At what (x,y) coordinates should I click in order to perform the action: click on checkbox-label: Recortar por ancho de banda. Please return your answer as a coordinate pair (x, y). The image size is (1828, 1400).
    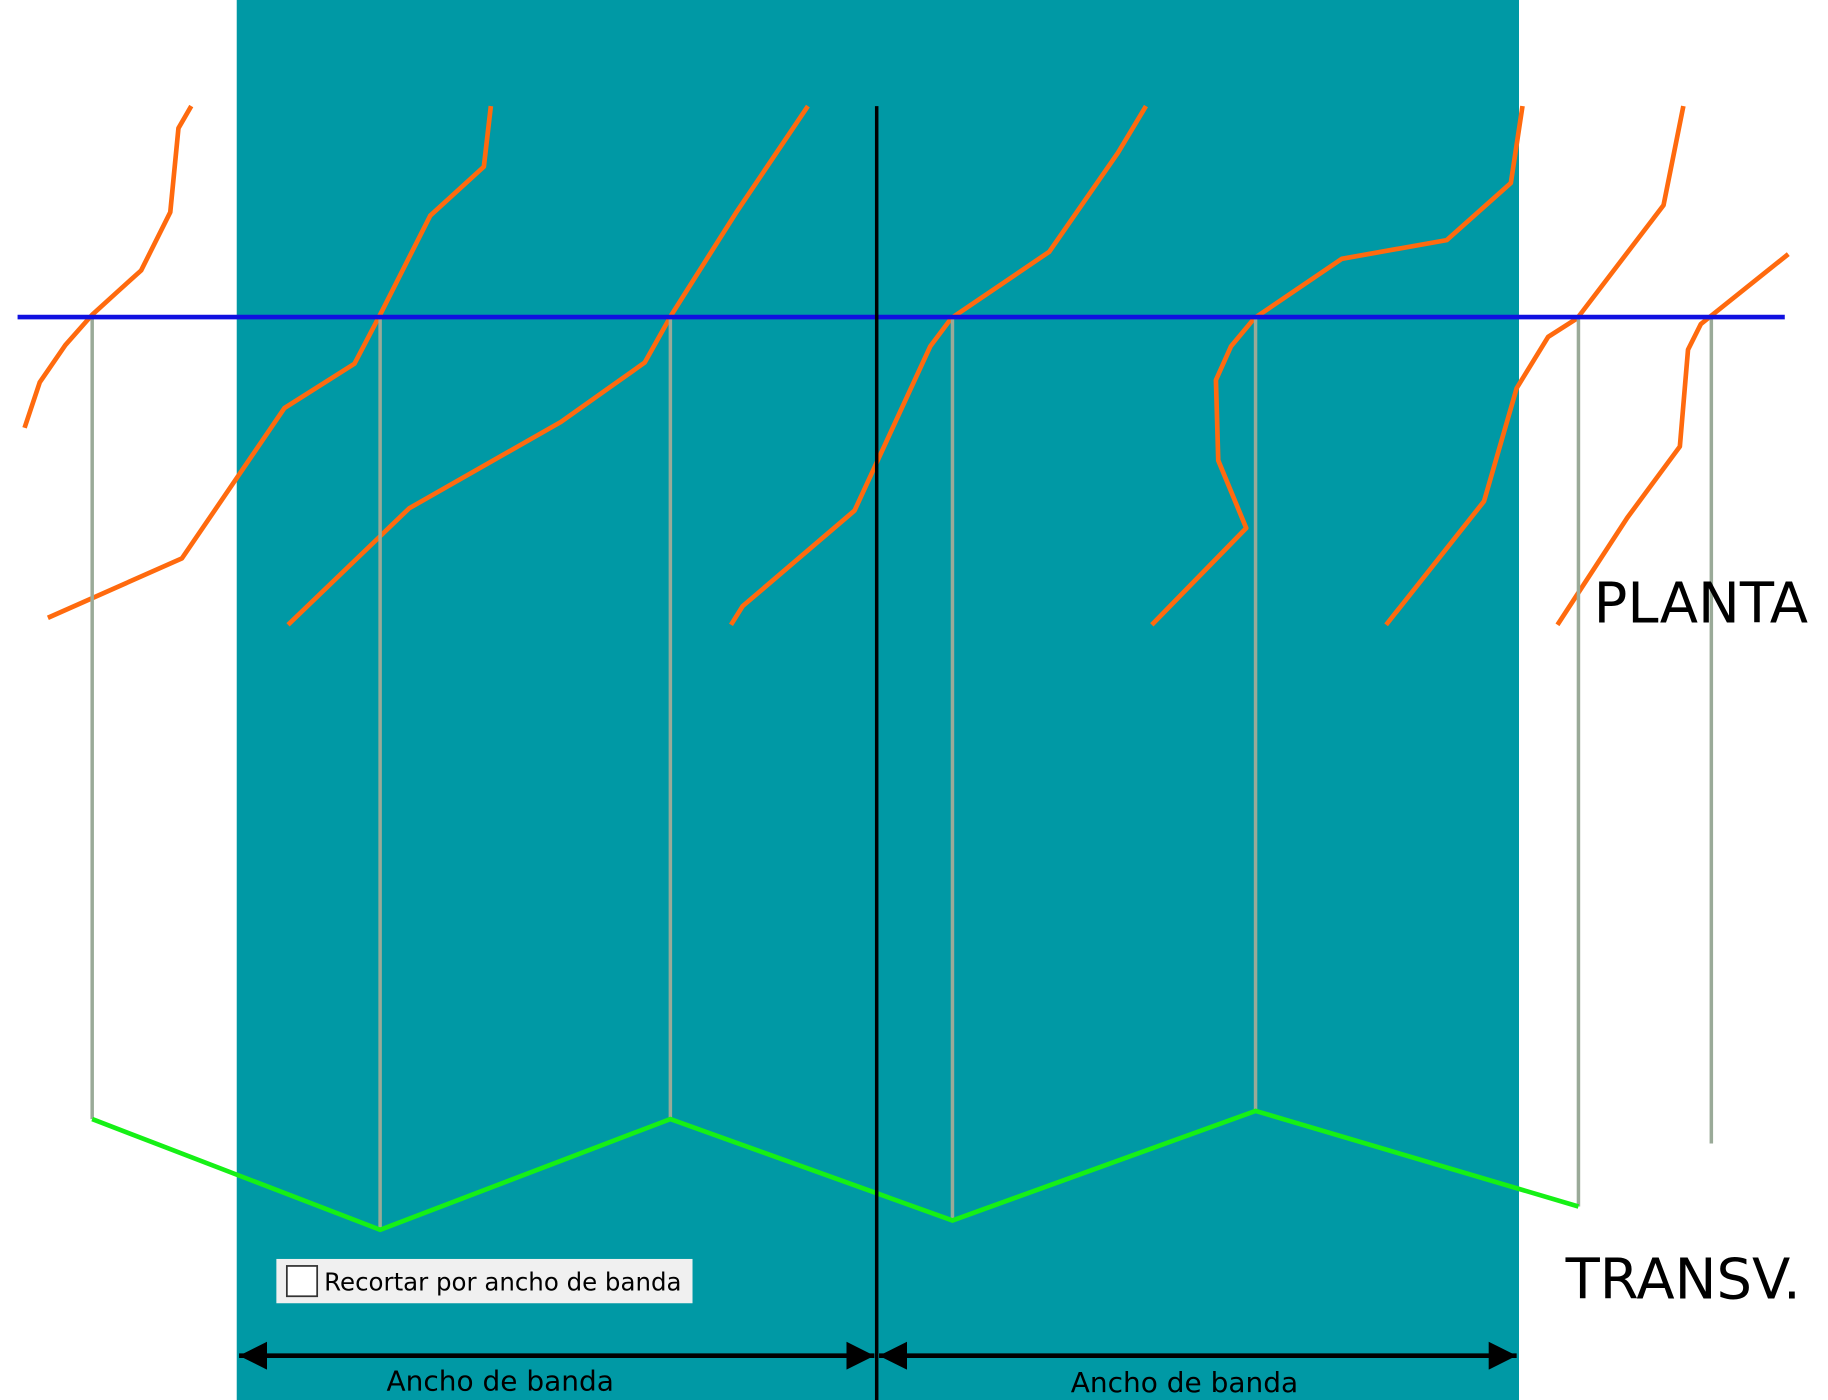
    Looking at the image, I should click on (502, 1281).